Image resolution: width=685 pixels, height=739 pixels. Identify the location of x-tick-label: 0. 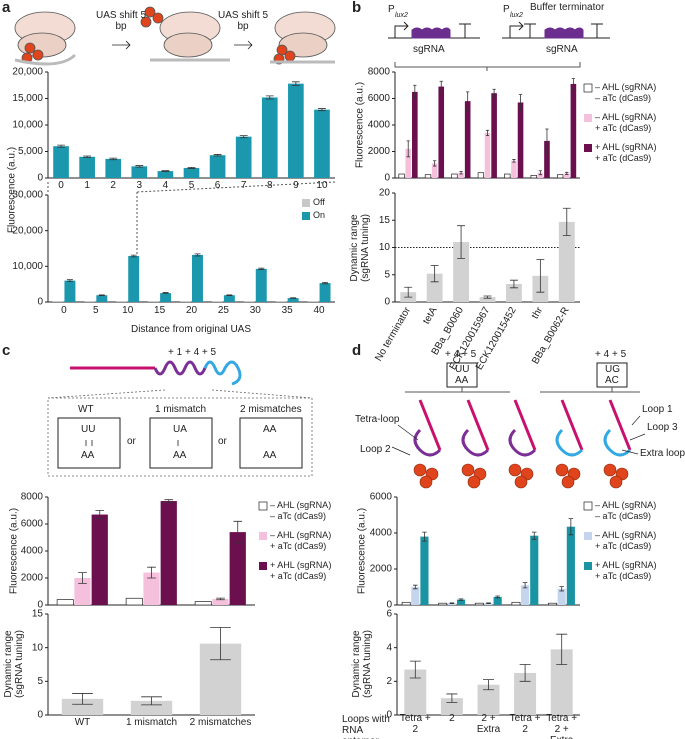
(64, 310).